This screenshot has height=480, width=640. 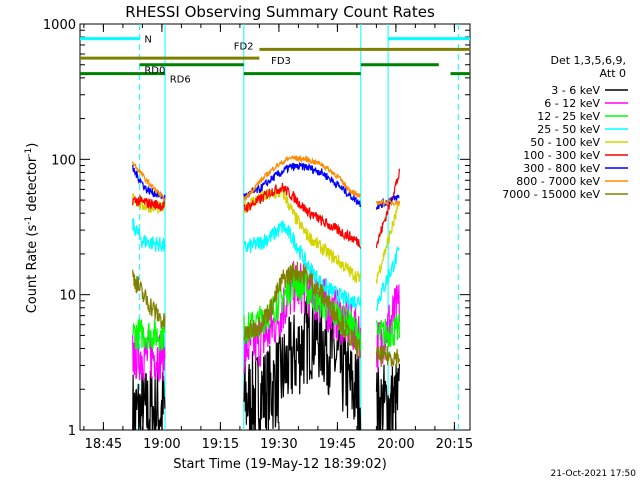 What do you see at coordinates (72, 431) in the screenshot?
I see `y-tick-label: 1` at bounding box center [72, 431].